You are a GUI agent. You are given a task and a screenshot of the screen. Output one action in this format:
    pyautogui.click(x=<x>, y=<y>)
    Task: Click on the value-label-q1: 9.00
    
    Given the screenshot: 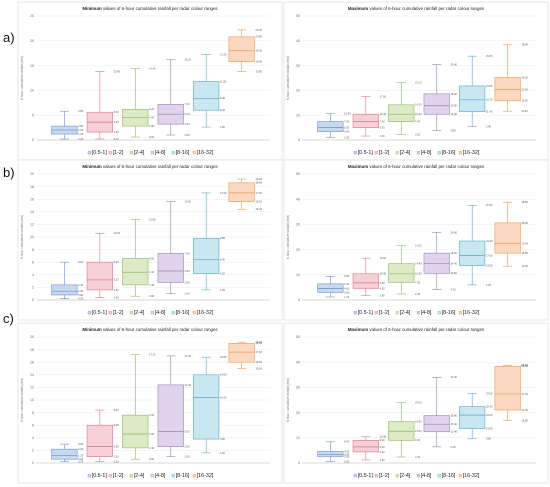 What is the action you would take?
    pyautogui.click(x=418, y=440)
    